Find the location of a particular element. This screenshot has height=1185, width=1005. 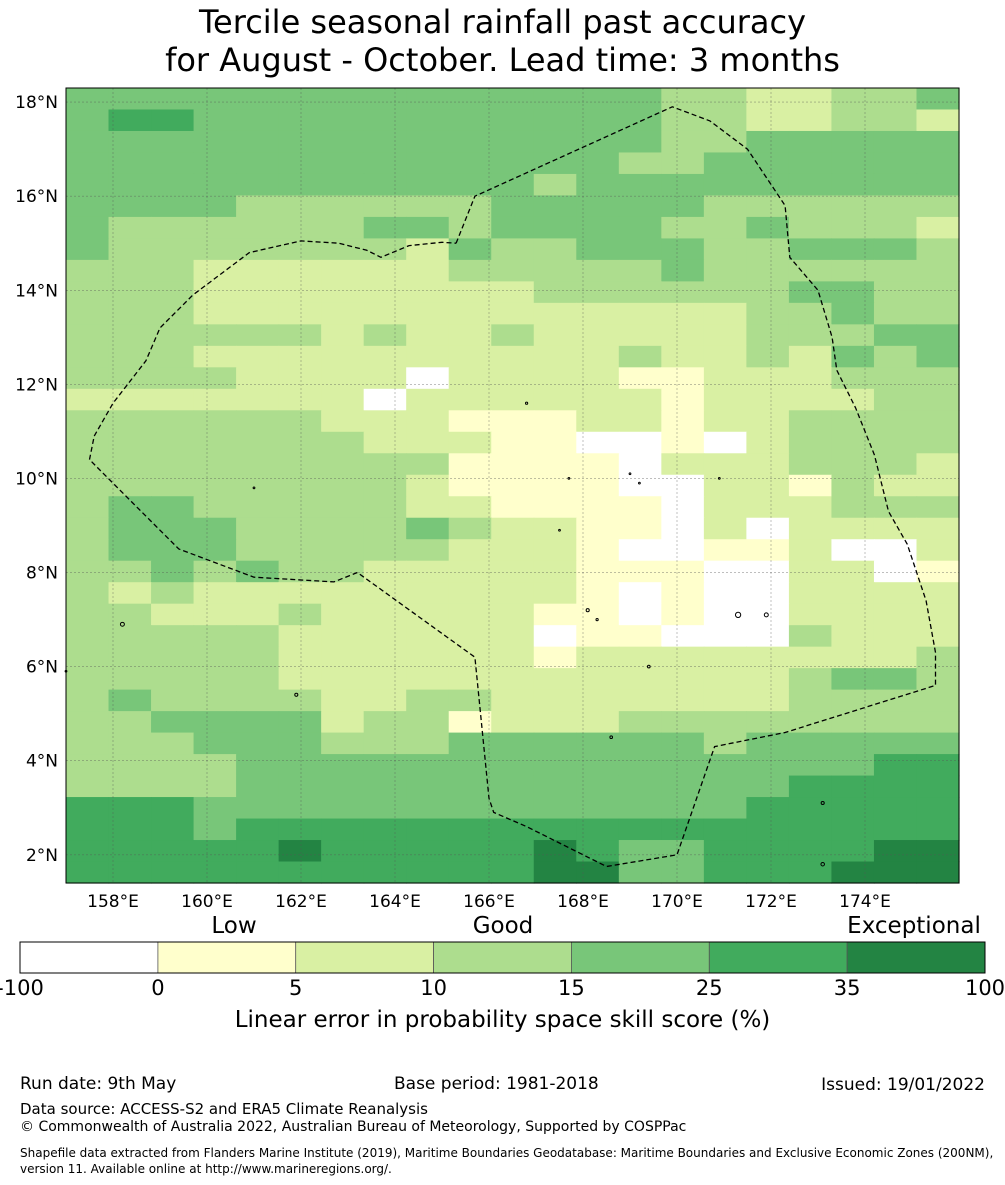

colorbar-tick-label: 25 is located at coordinates (709, 988).